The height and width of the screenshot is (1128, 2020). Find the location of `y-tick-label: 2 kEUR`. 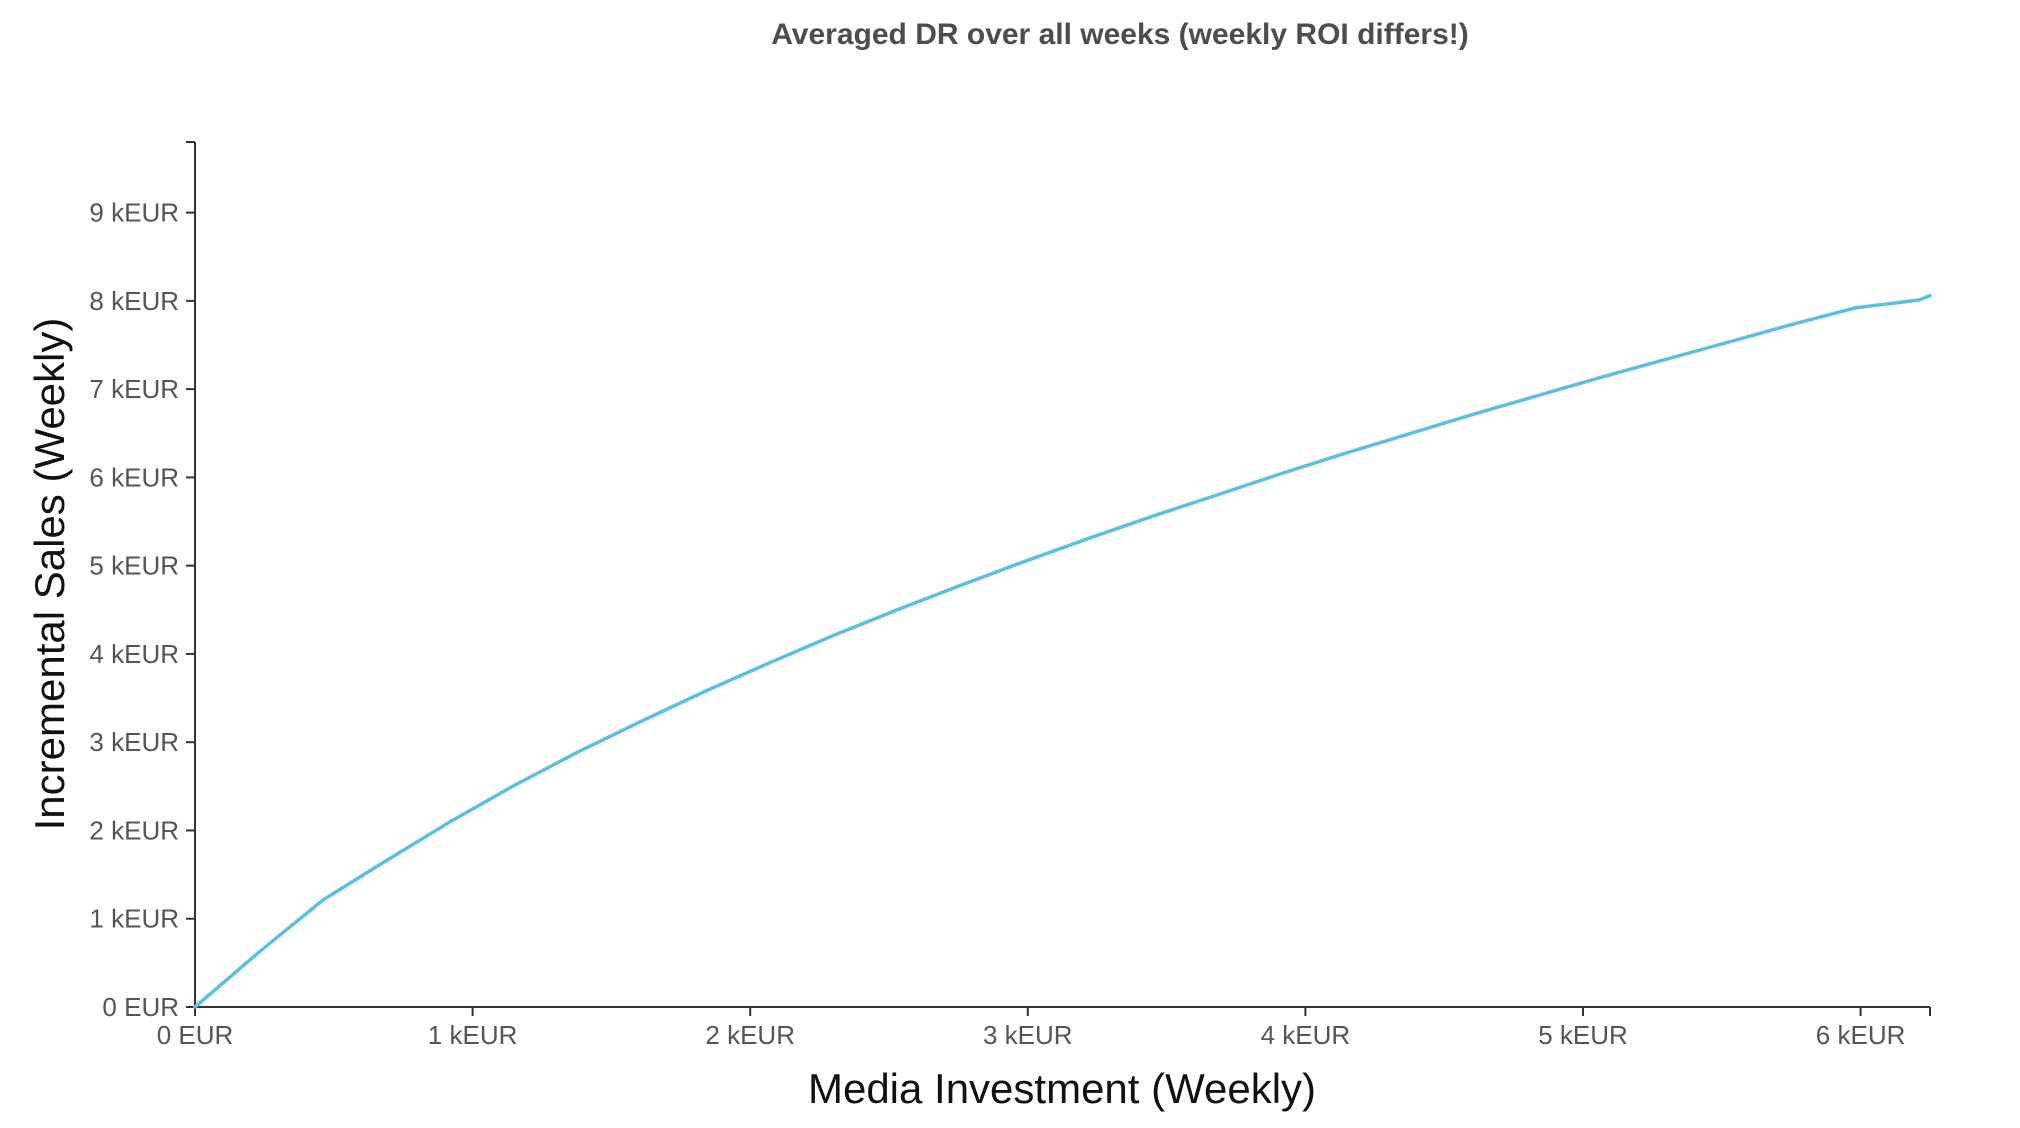

y-tick-label: 2 kEUR is located at coordinates (134, 830).